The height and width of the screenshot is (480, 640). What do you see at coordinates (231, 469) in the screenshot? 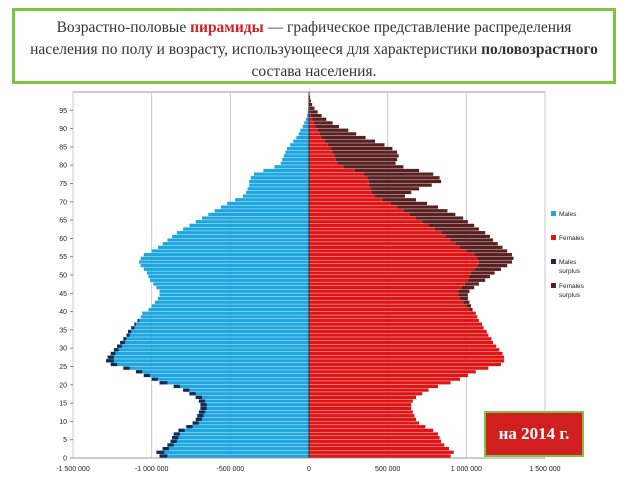
I see `x-tick-label: -500 000` at bounding box center [231, 469].